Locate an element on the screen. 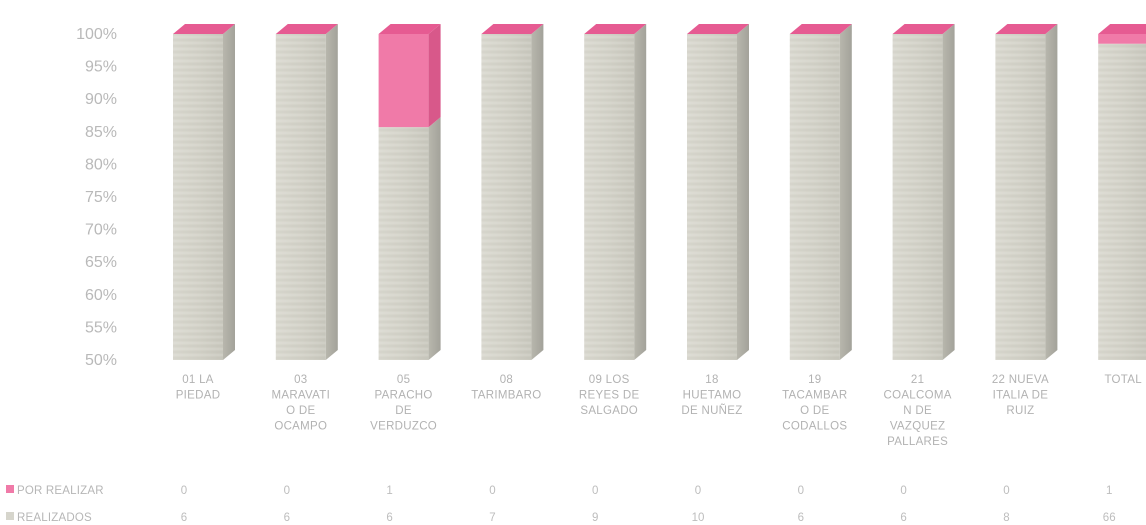  y-tick-label: 90% is located at coordinates (101, 99).